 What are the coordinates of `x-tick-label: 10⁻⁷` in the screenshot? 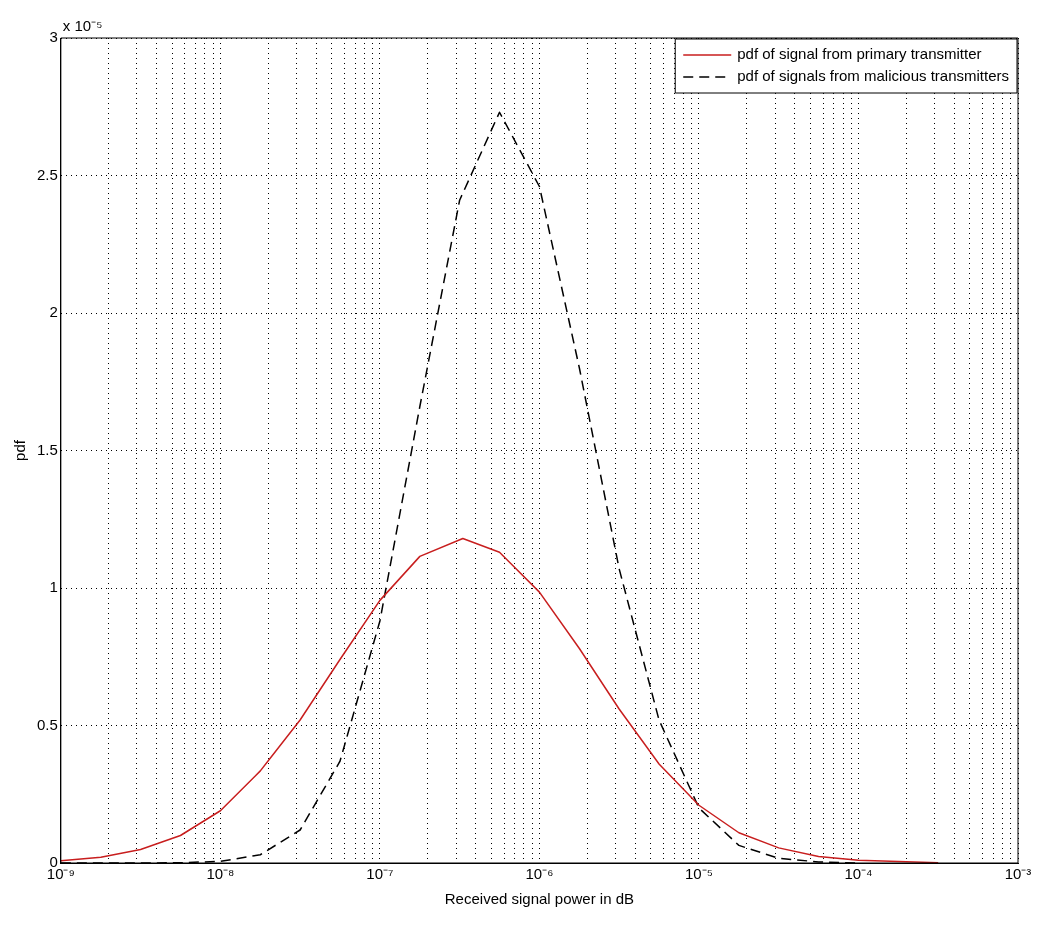 It's located at (380, 874).